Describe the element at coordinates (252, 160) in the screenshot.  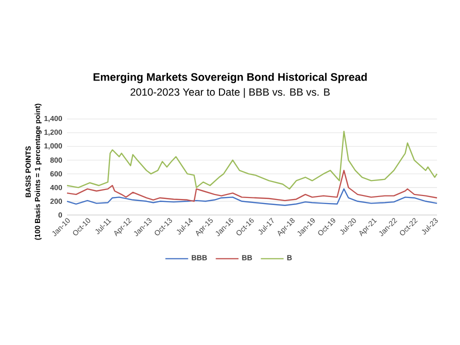
I see `line-series` at that location.